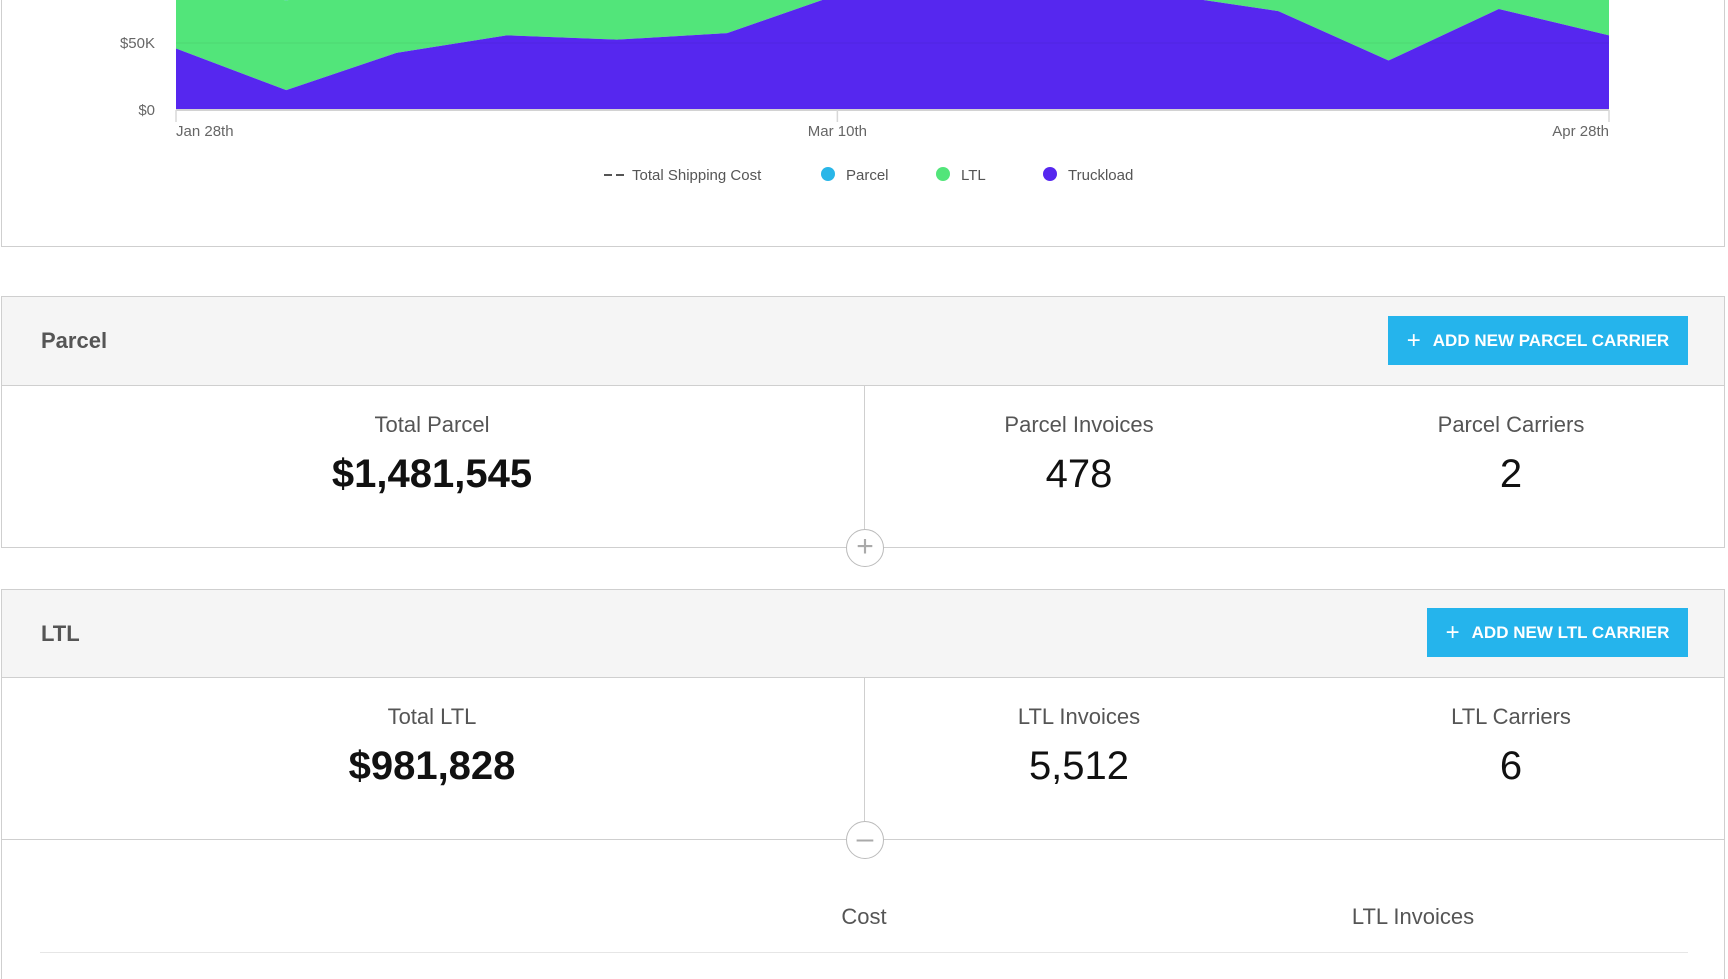 The width and height of the screenshot is (1728, 979). Describe the element at coordinates (1079, 425) in the screenshot. I see `stat-label: Parcel Invoices` at that location.